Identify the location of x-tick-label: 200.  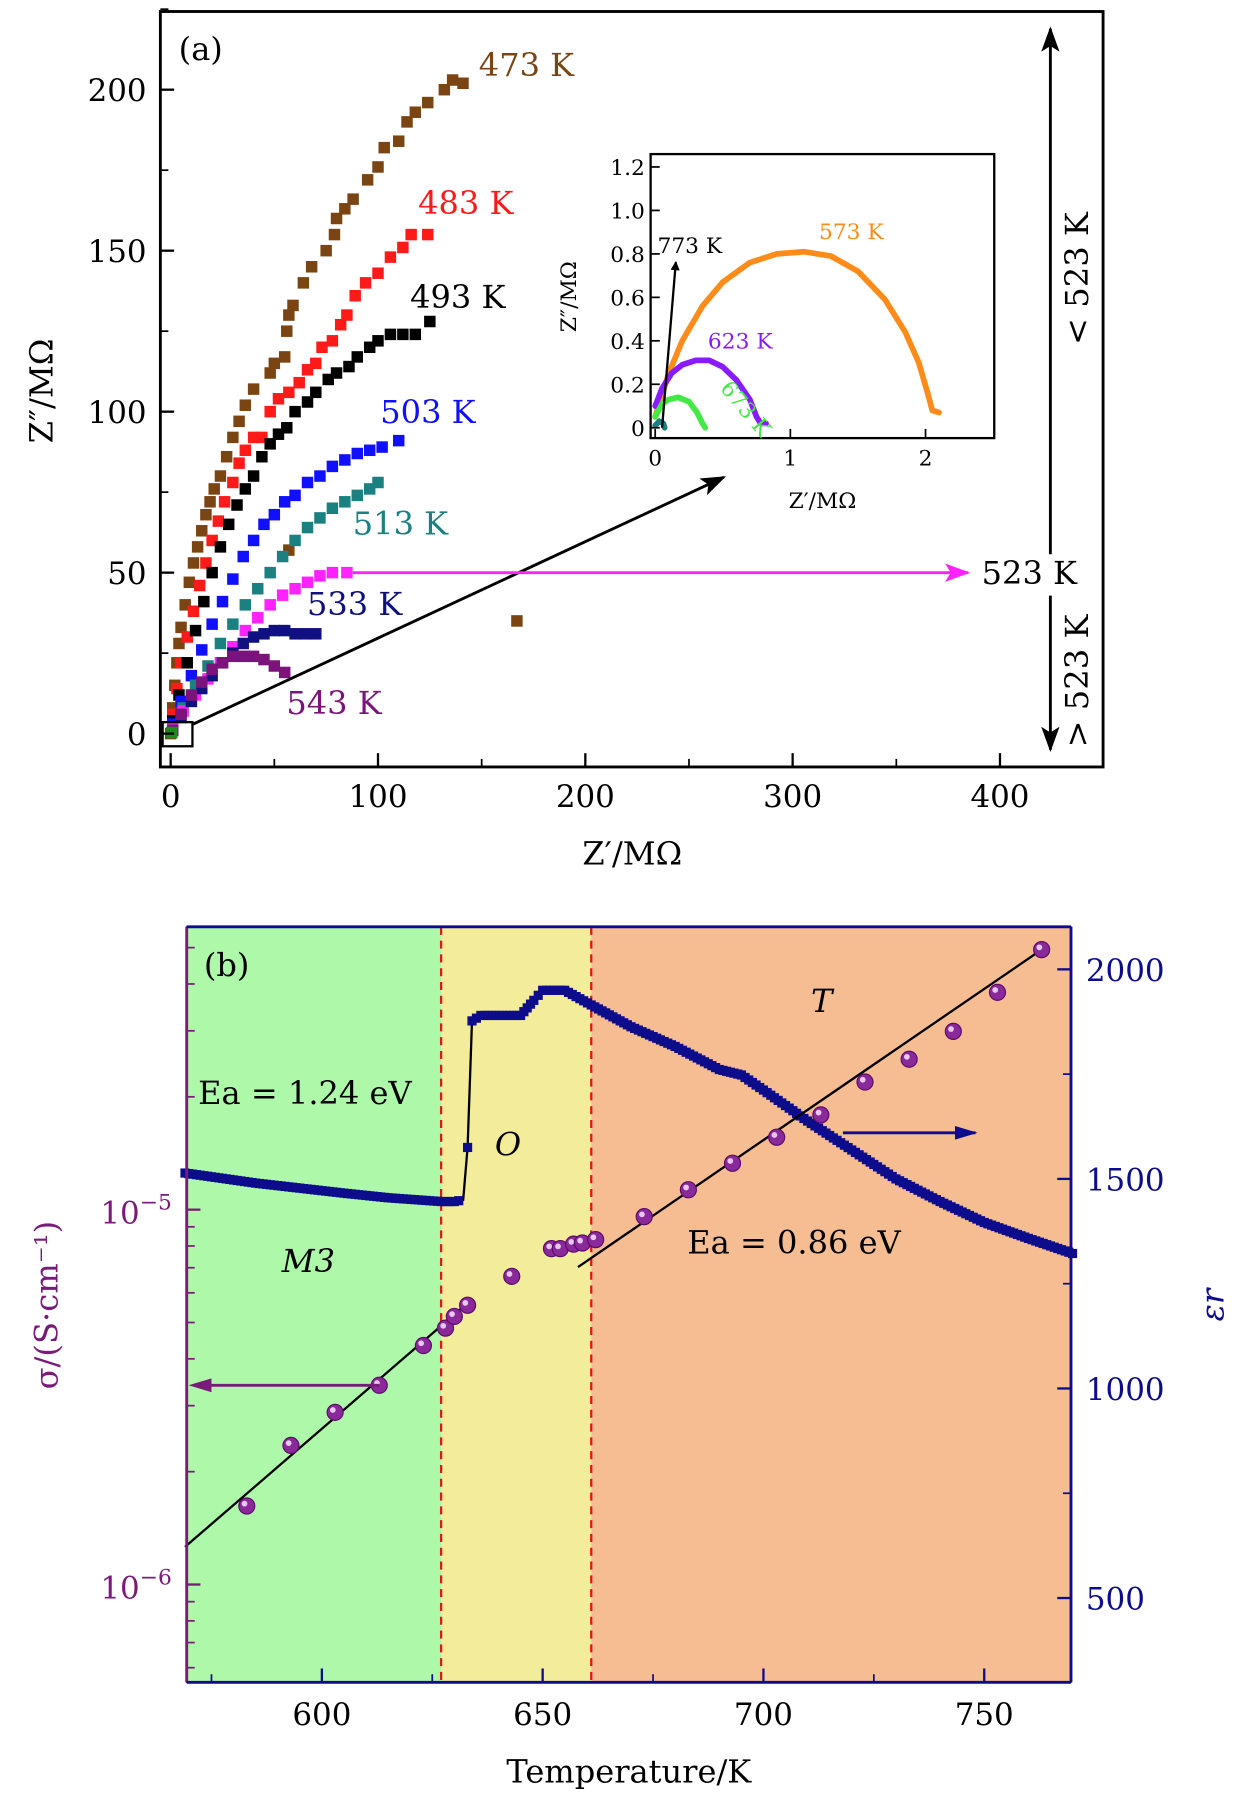
(585, 797).